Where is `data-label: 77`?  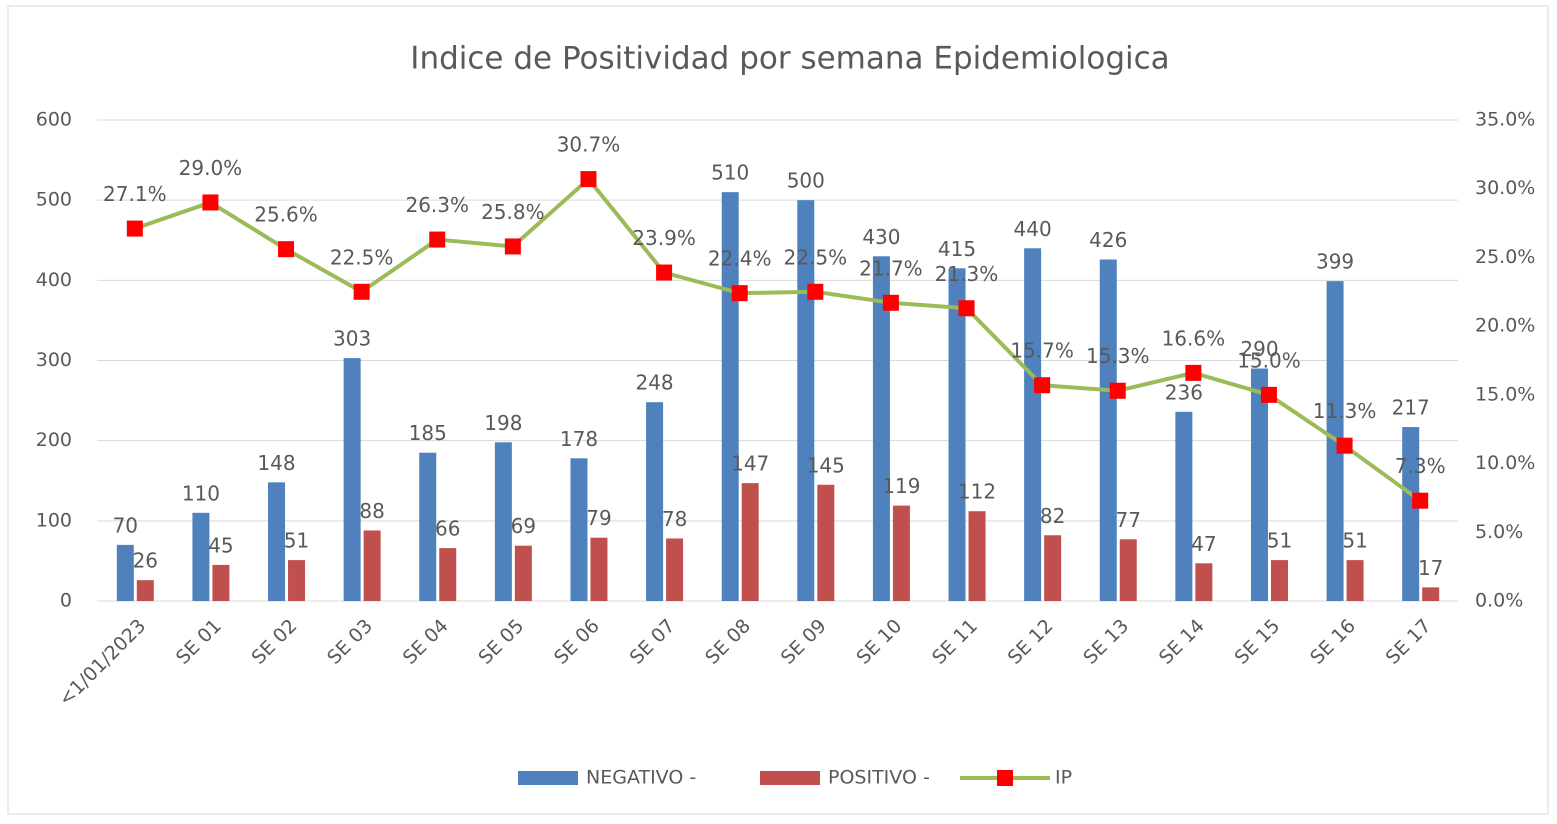 data-label: 77 is located at coordinates (1128, 520).